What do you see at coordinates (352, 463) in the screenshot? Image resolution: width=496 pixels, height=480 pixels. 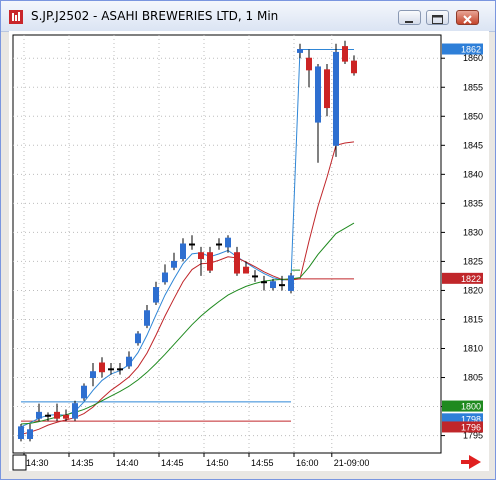 I see `x-tick-label: 21-09:00` at bounding box center [352, 463].